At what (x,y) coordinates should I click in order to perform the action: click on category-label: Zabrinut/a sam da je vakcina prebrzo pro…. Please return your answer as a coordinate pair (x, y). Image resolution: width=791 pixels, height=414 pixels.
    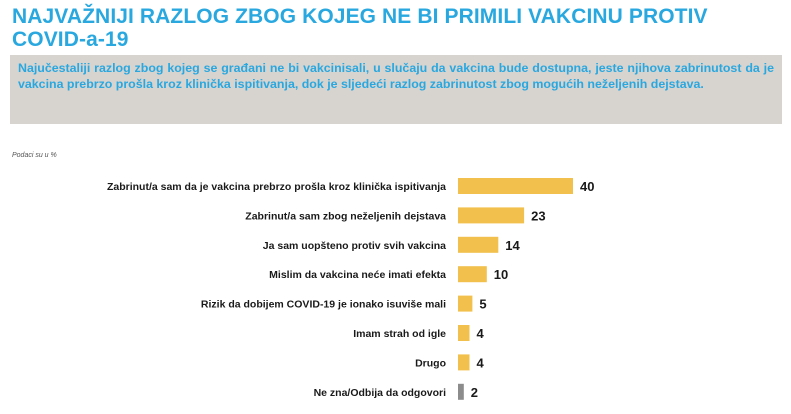
    Looking at the image, I should click on (276, 187).